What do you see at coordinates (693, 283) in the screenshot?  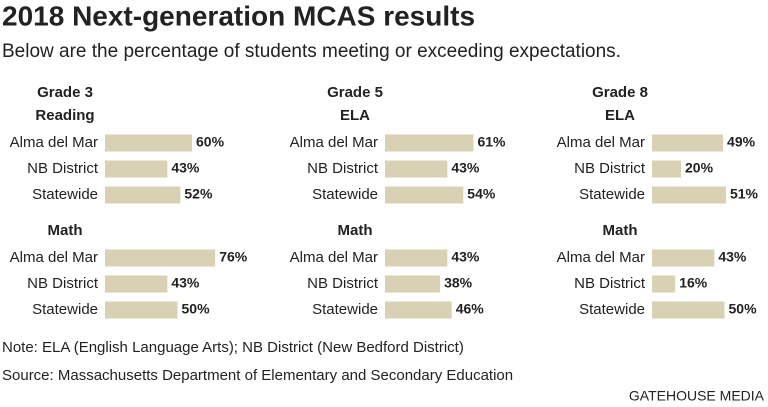 I see `value-label: 16%` at bounding box center [693, 283].